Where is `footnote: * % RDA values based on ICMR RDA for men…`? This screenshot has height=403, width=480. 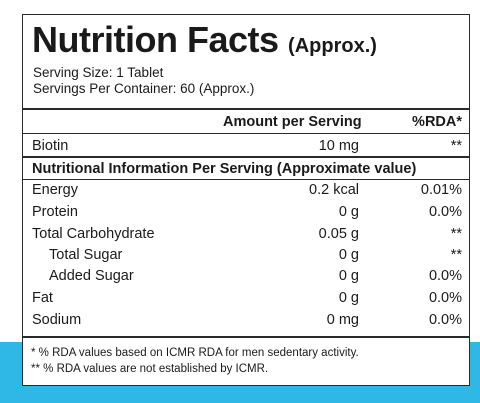 footnote: * % RDA values based on ICMR RDA for men… is located at coordinates (195, 353).